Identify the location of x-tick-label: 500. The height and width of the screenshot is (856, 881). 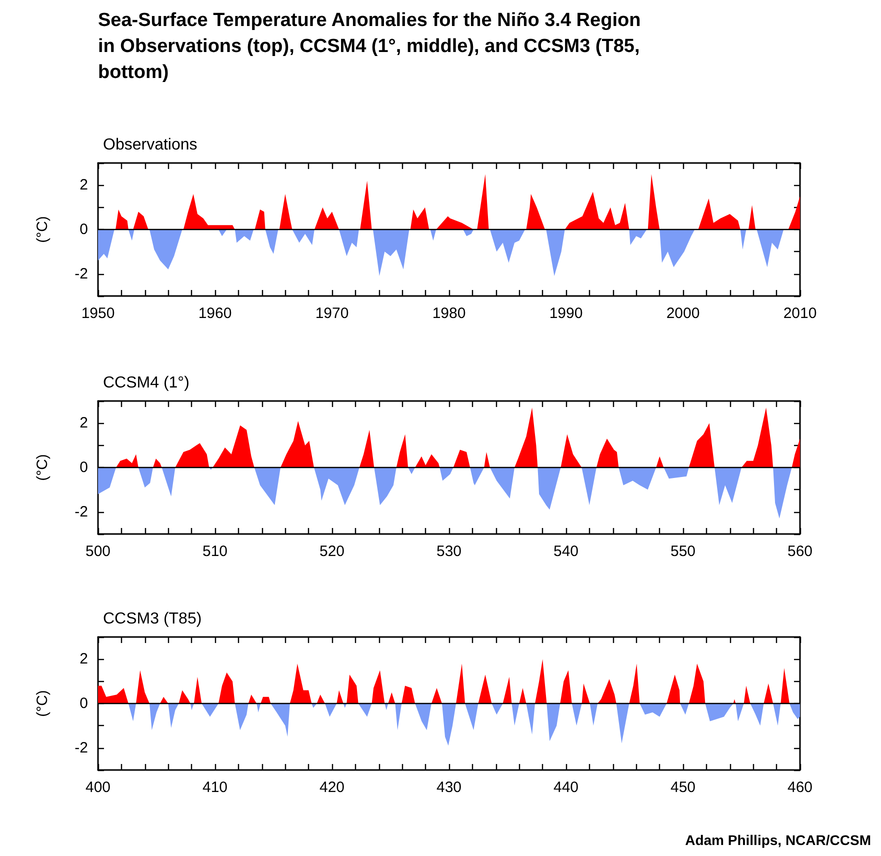
(98, 551).